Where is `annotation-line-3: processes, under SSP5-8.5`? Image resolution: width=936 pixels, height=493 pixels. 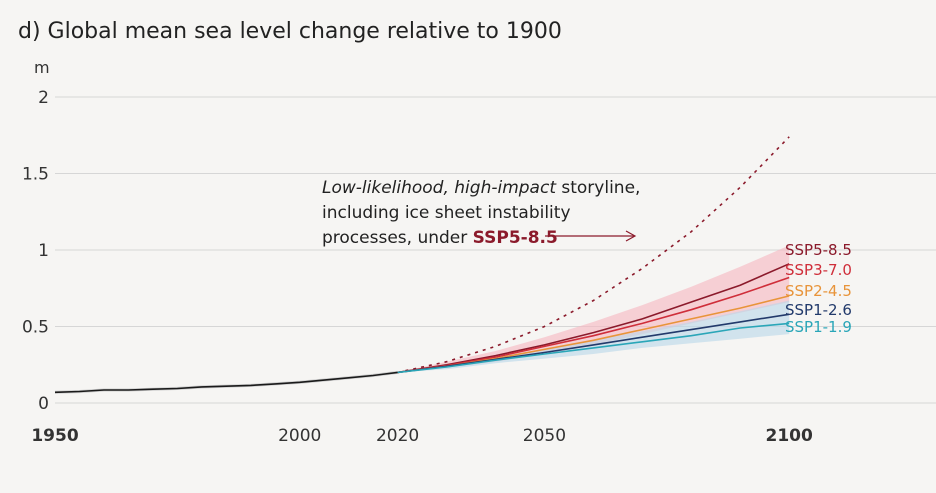 annotation-line-3: processes, under SSP5-8.5 is located at coordinates (440, 238).